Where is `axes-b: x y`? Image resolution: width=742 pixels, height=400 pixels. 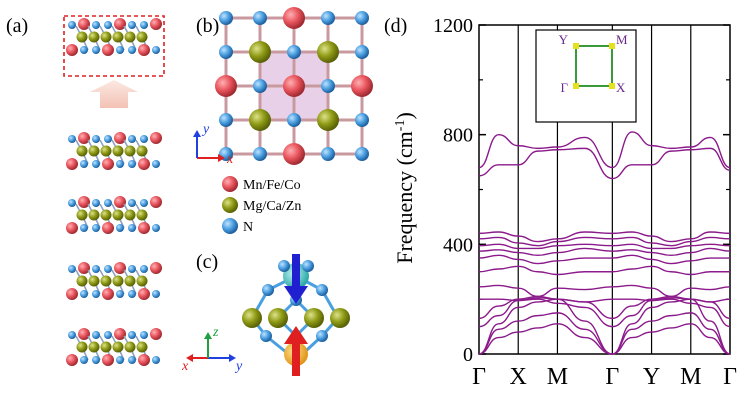
axes-b: x y is located at coordinates (213, 144).